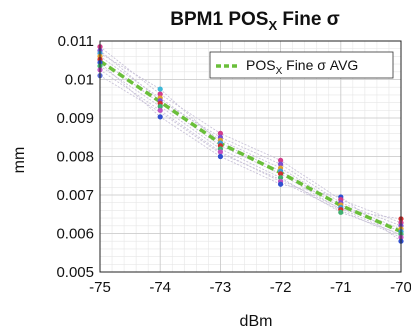  I want to click on y-tick-label: 0.011, so click(76, 41).